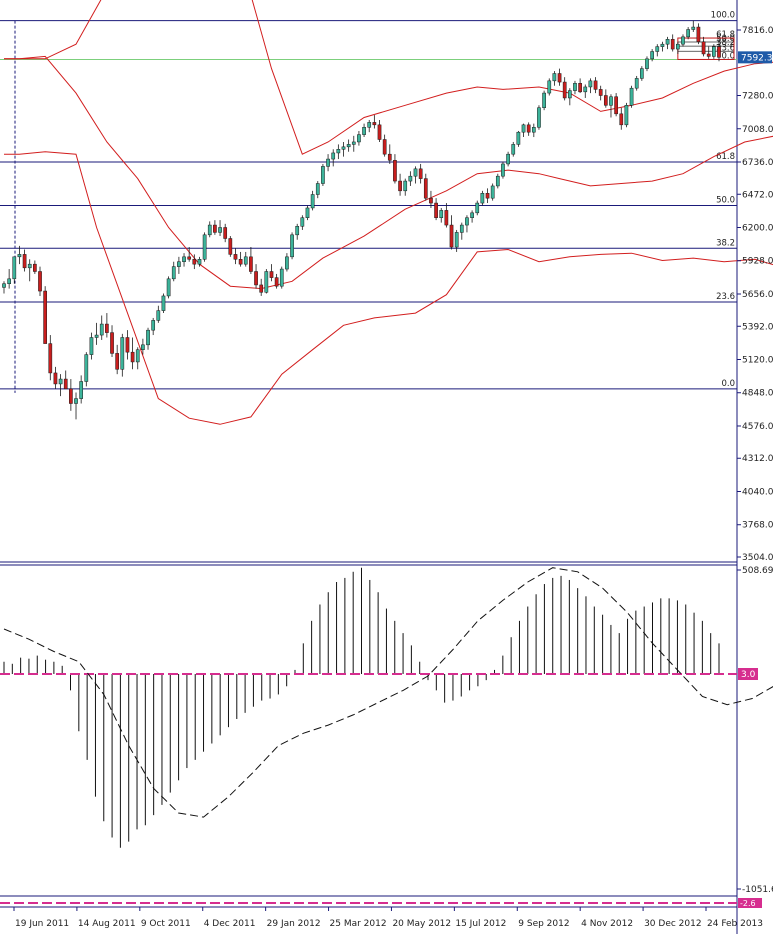  Describe the element at coordinates (757, 492) in the screenshot. I see `price-tick-label: 4040.0` at that location.